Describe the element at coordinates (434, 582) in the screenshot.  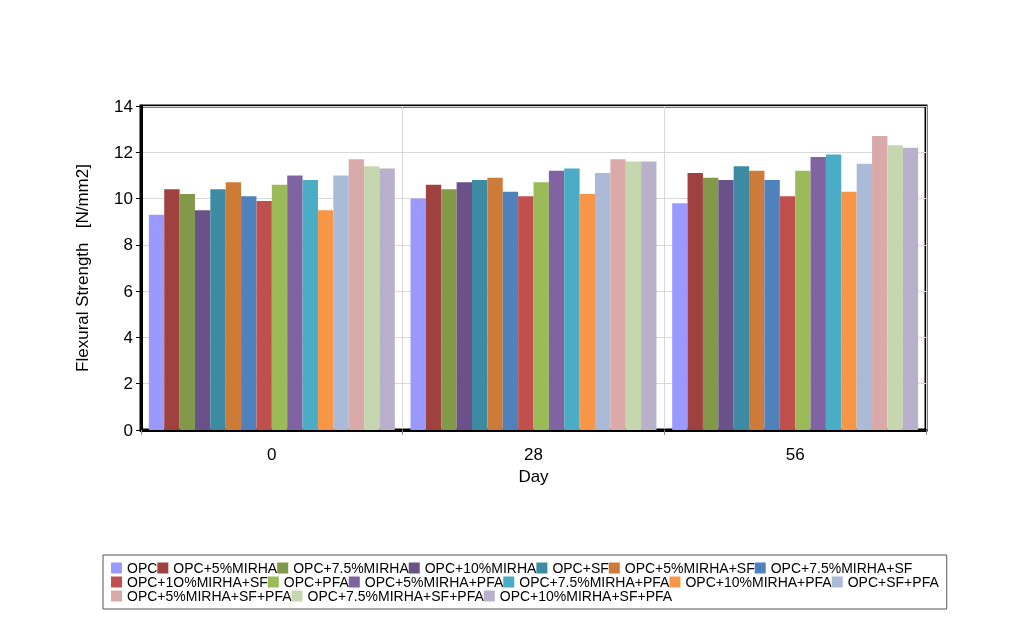
I see `legend-label: OPC+5%MIRHA+PFA` at that location.